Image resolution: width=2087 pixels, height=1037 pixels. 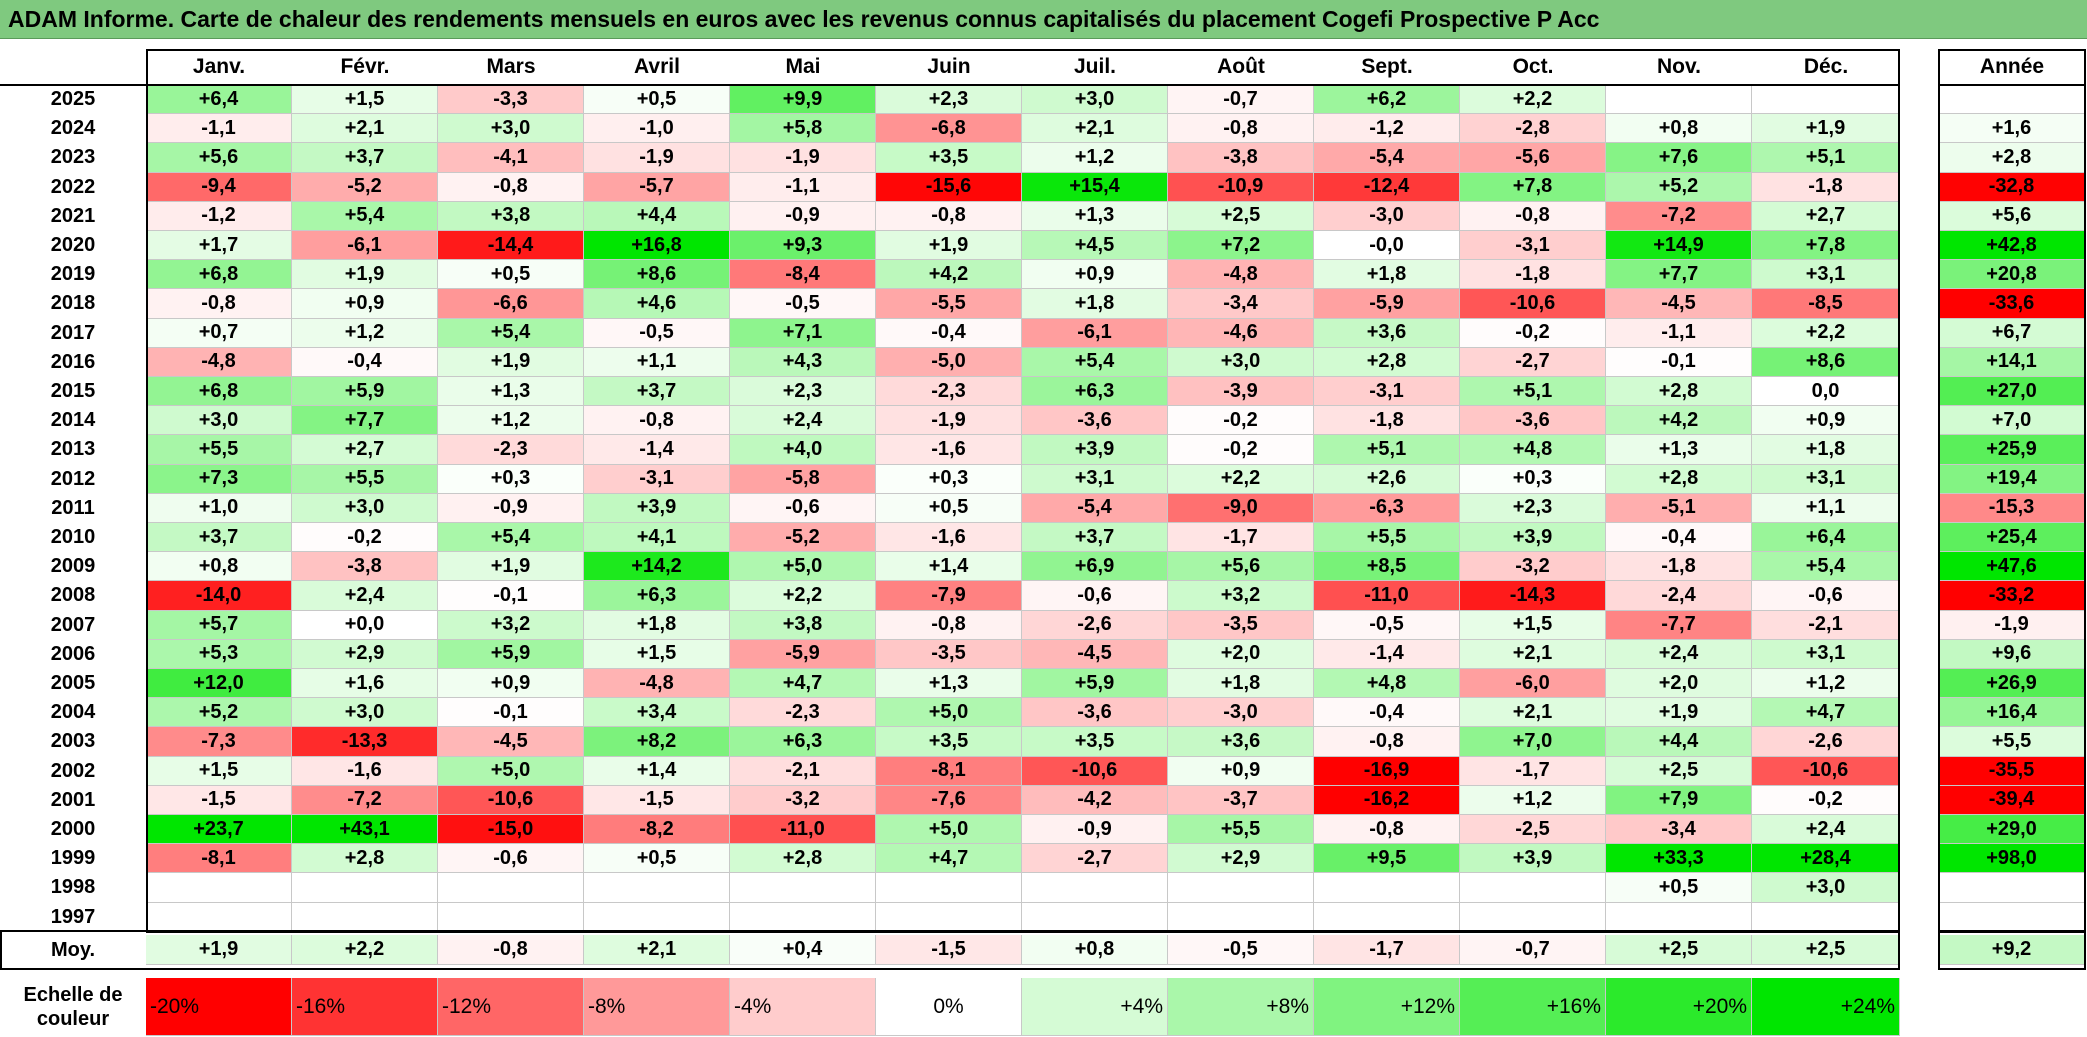 I want to click on average-cell: +0,8, so click(x=1095, y=950).